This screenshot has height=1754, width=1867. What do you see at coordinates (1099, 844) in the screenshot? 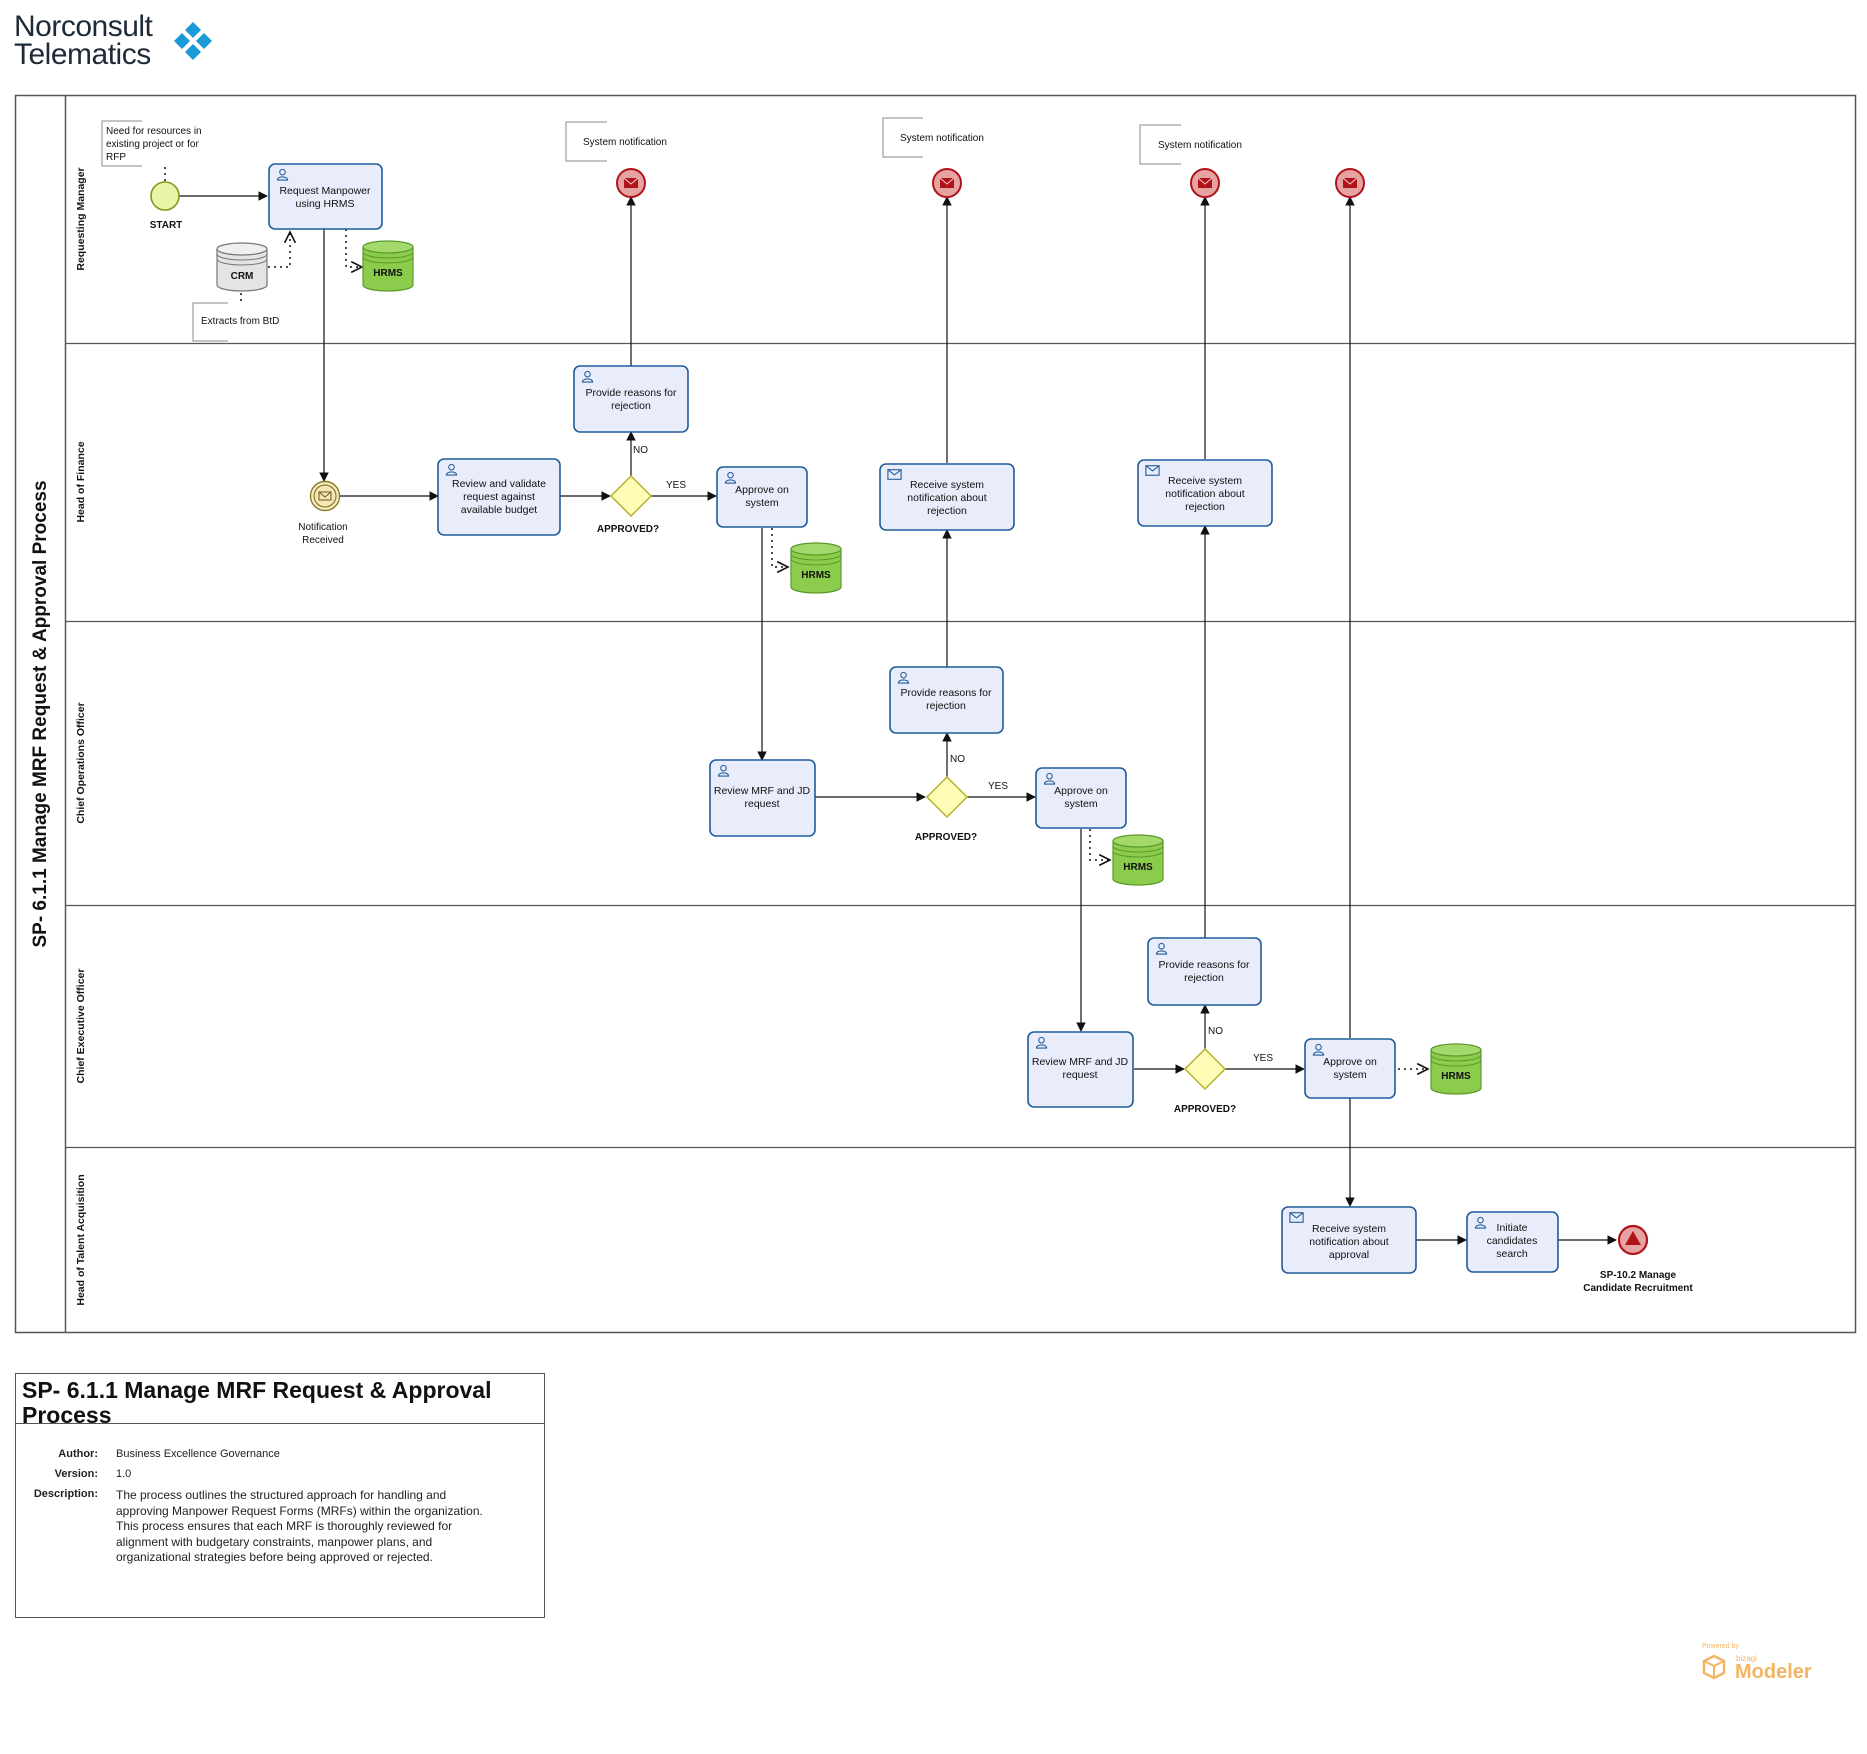
I see `assoc-approve-coo-to-hrms` at bounding box center [1099, 844].